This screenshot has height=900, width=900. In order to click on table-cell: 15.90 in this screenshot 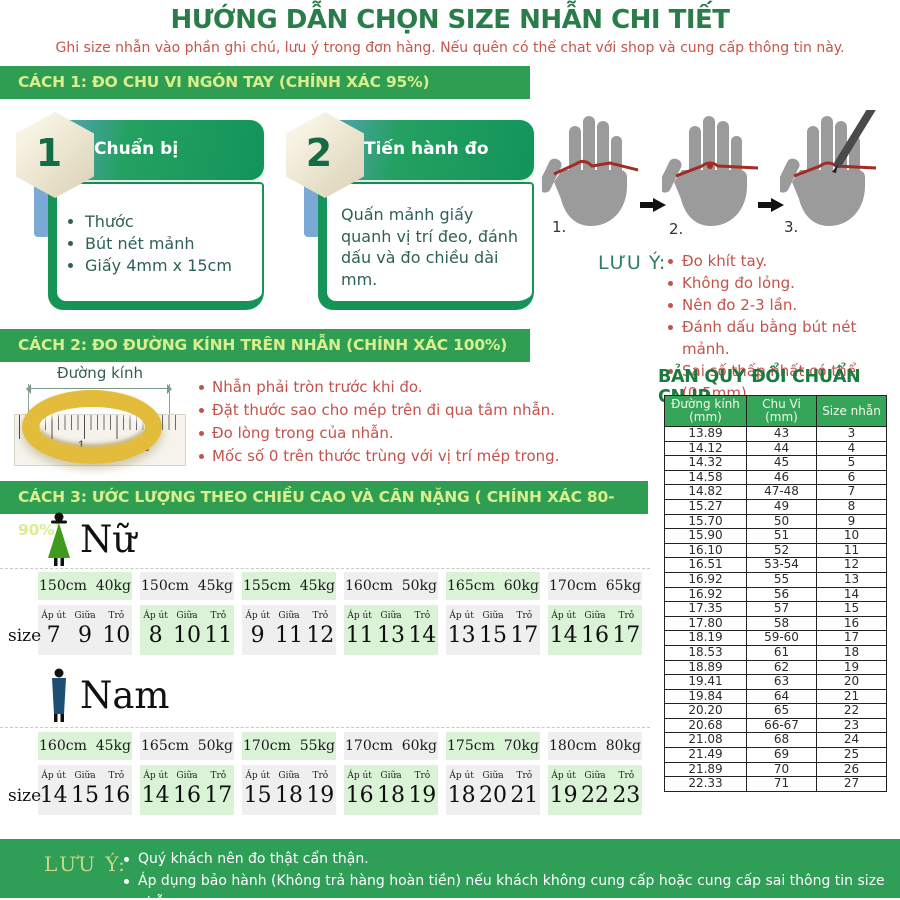, I will do `click(705, 536)`.